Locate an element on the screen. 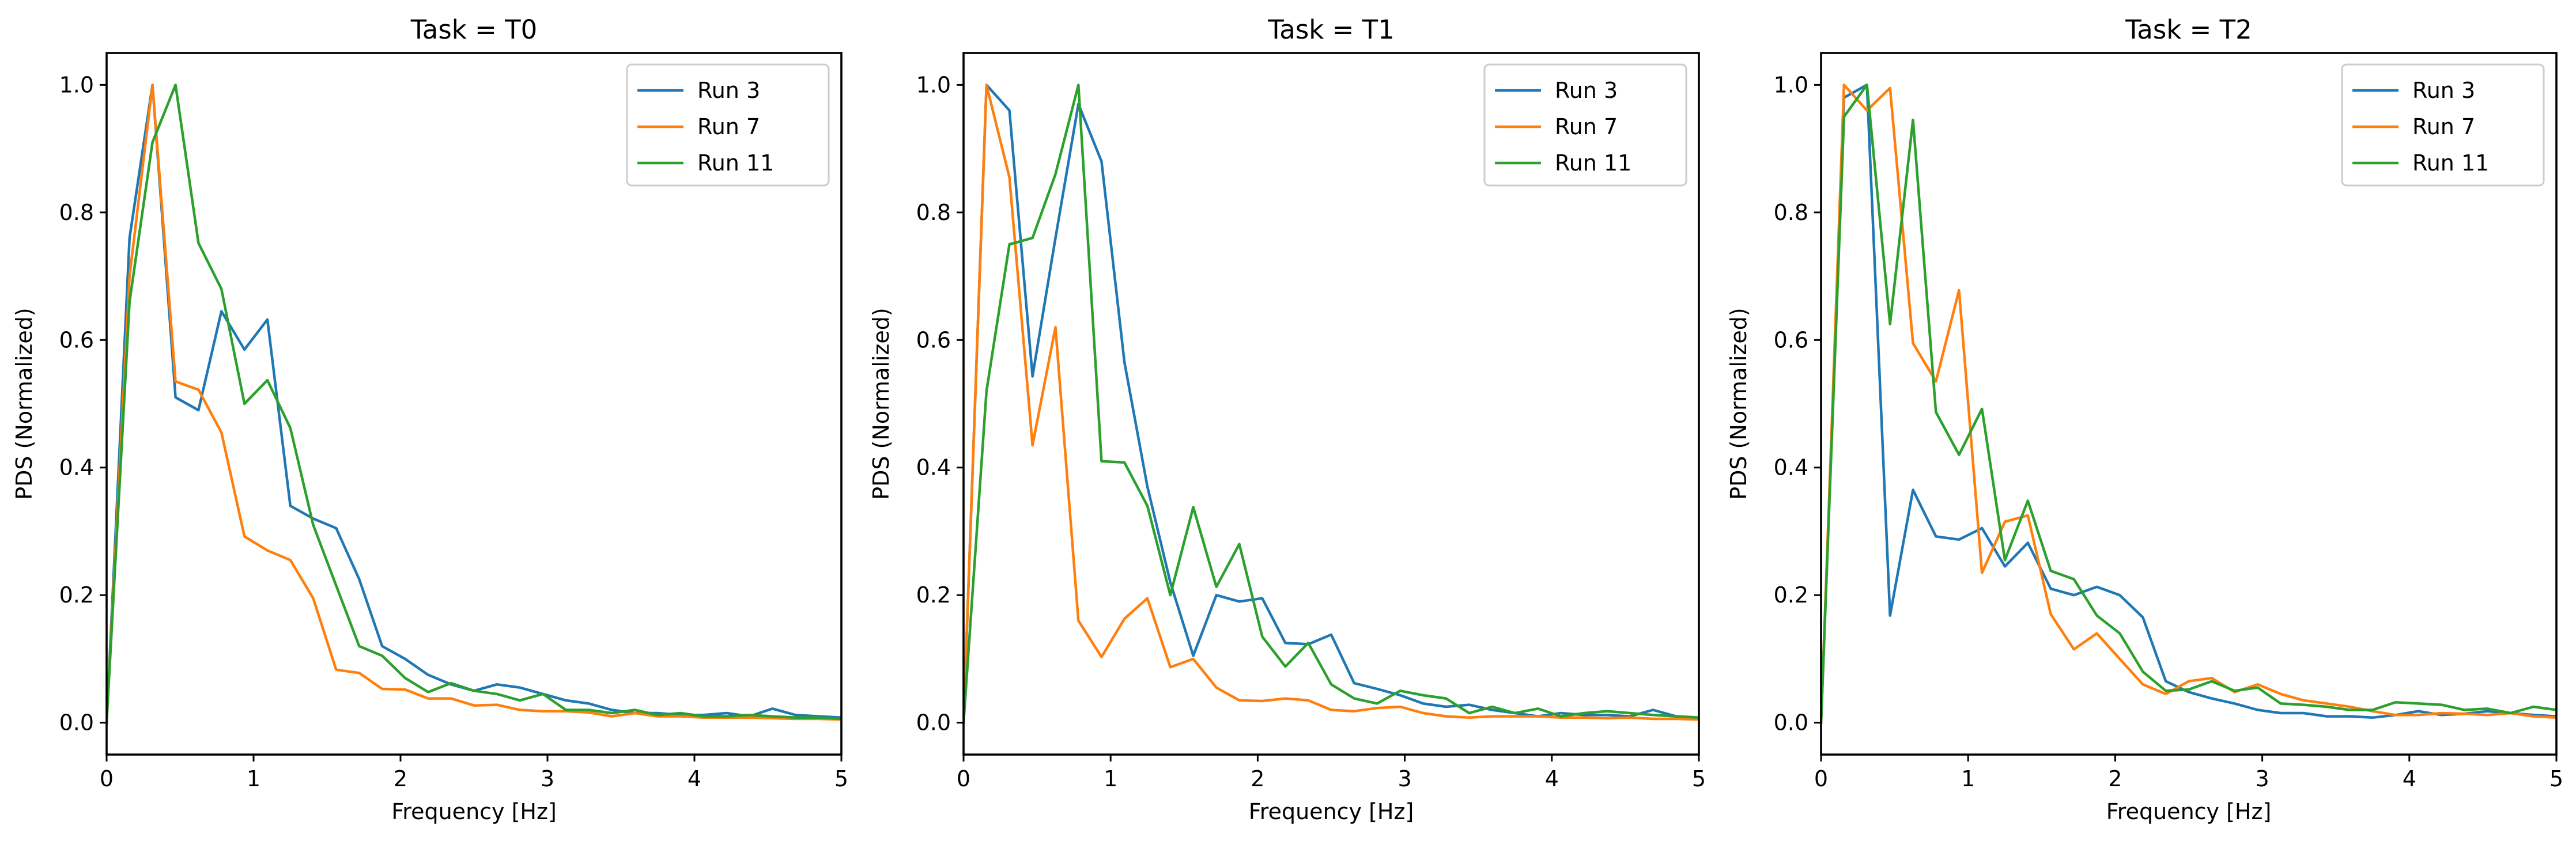 This screenshot has height=845, width=2576. chart-title: Task = T2 is located at coordinates (2188, 29).